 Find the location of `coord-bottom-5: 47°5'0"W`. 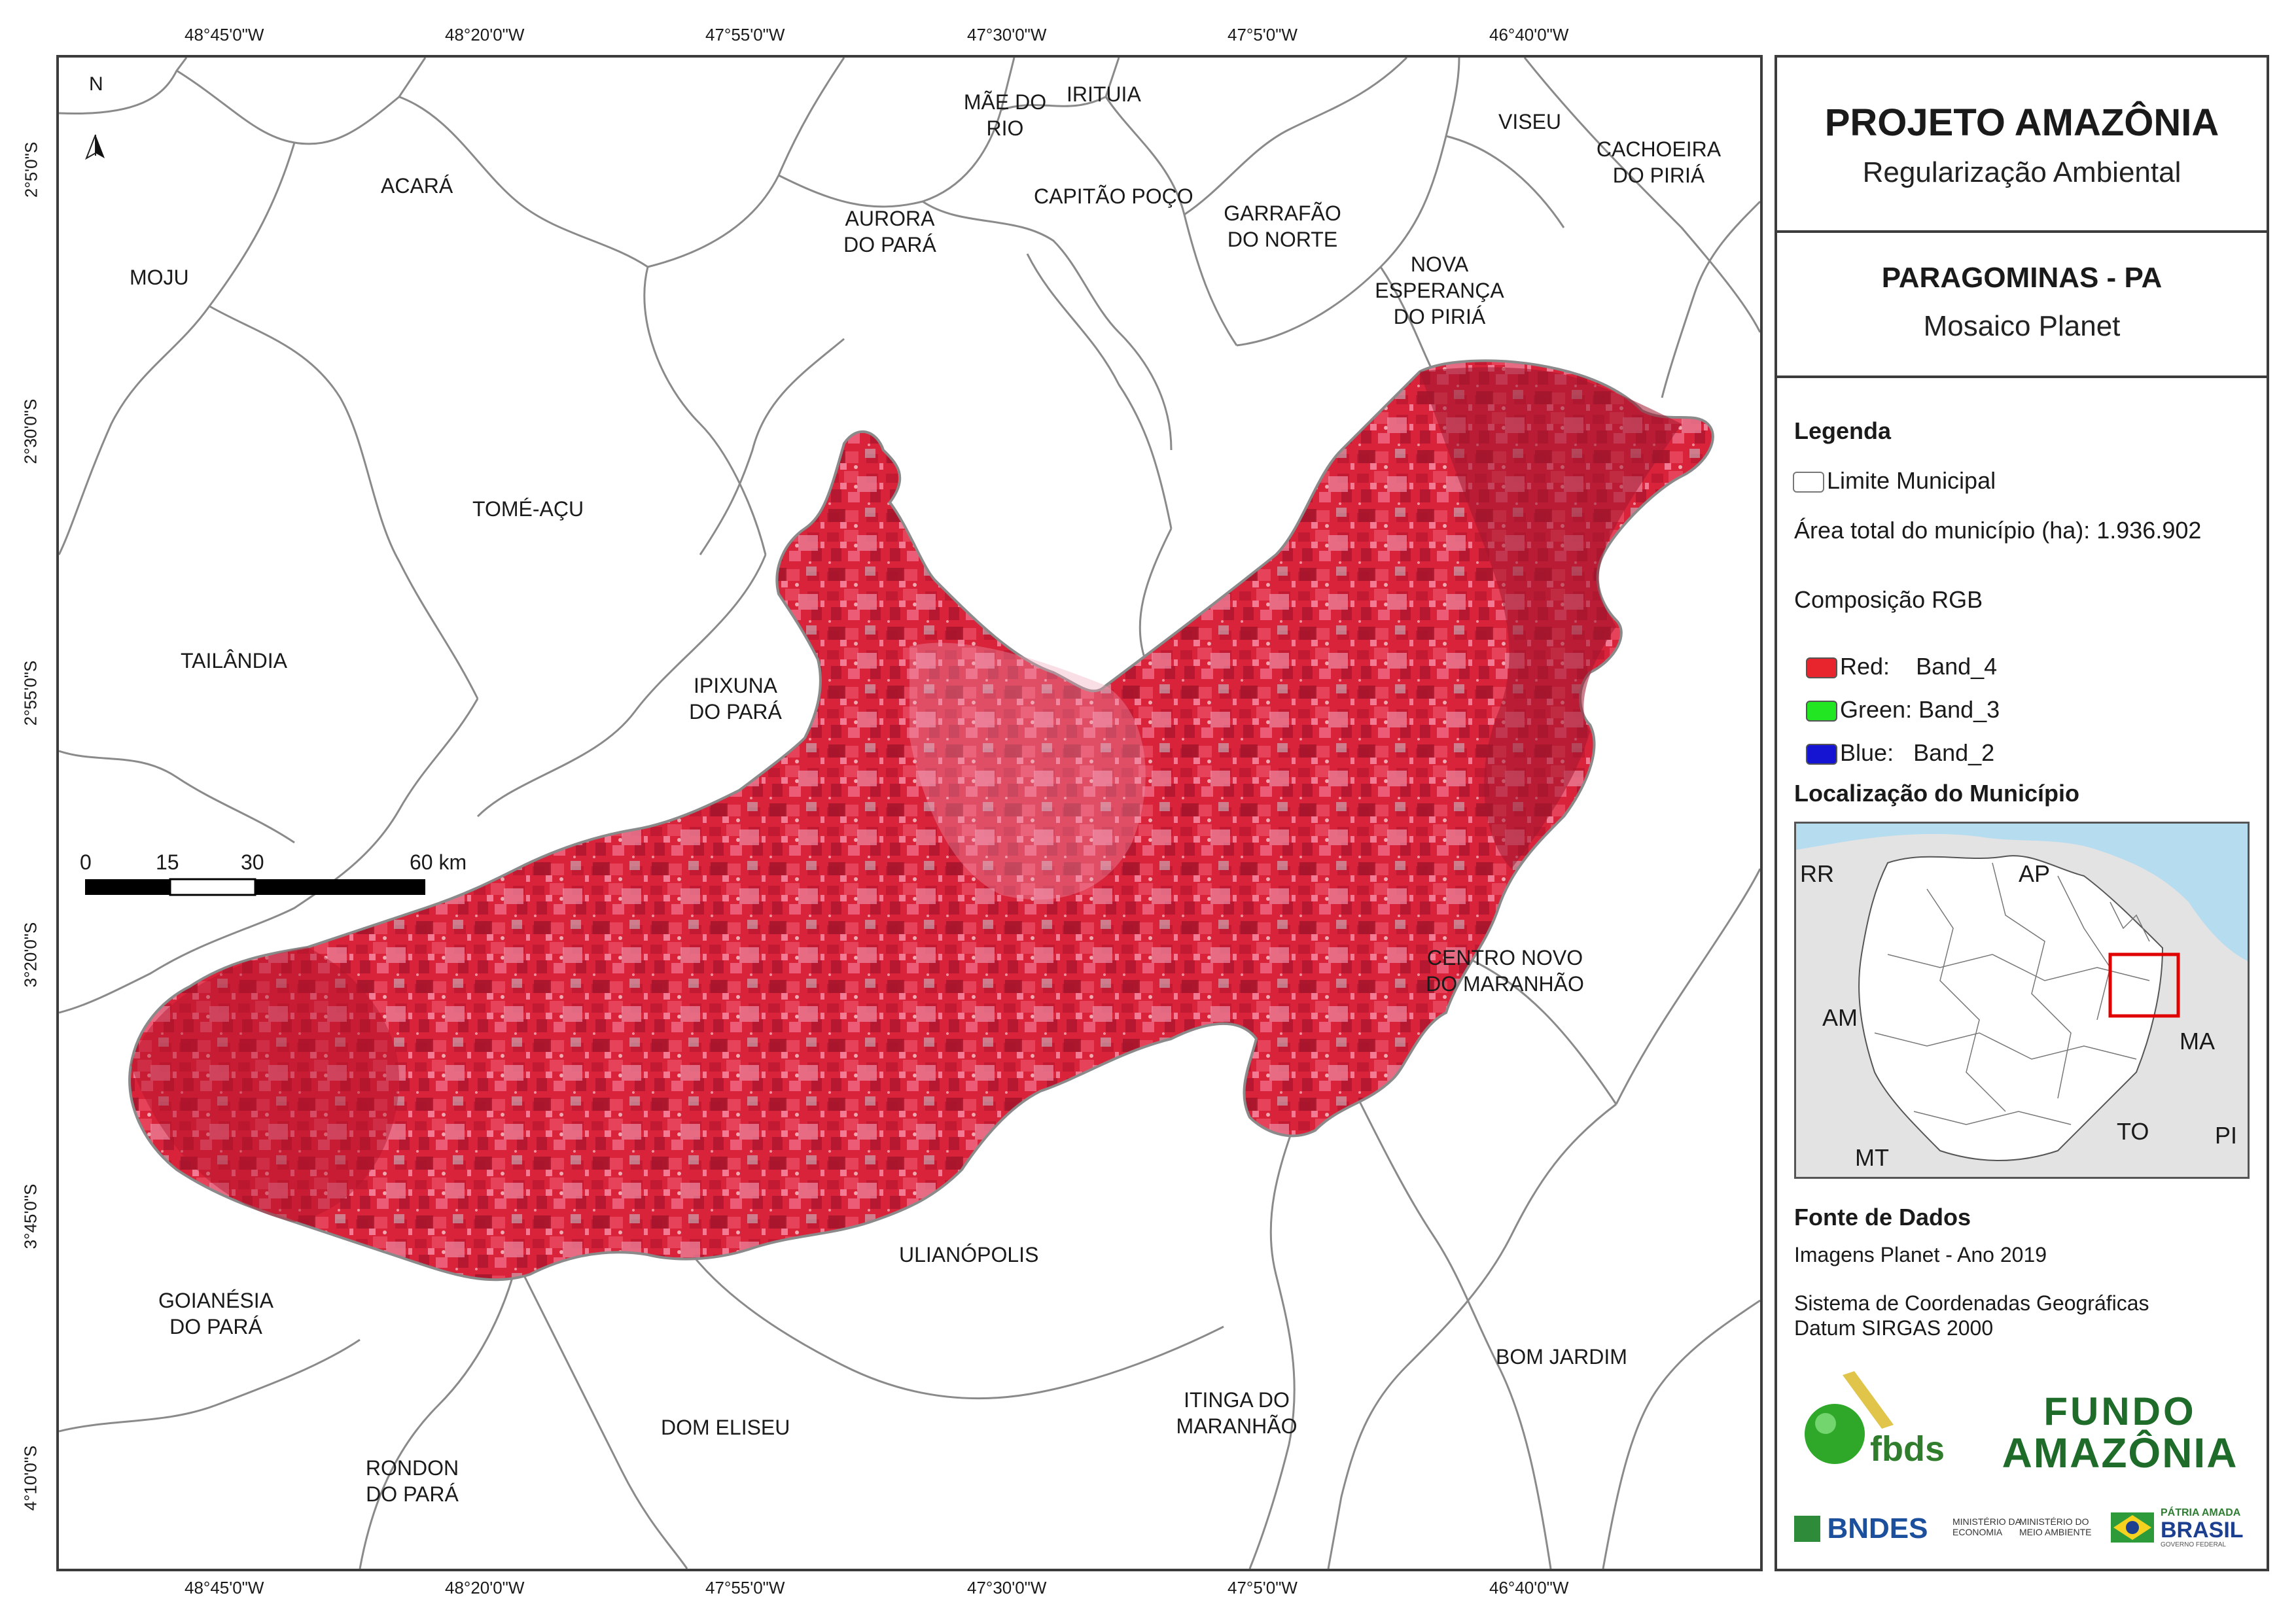

coord-bottom-5: 47°5'0"W is located at coordinates (1262, 1588).